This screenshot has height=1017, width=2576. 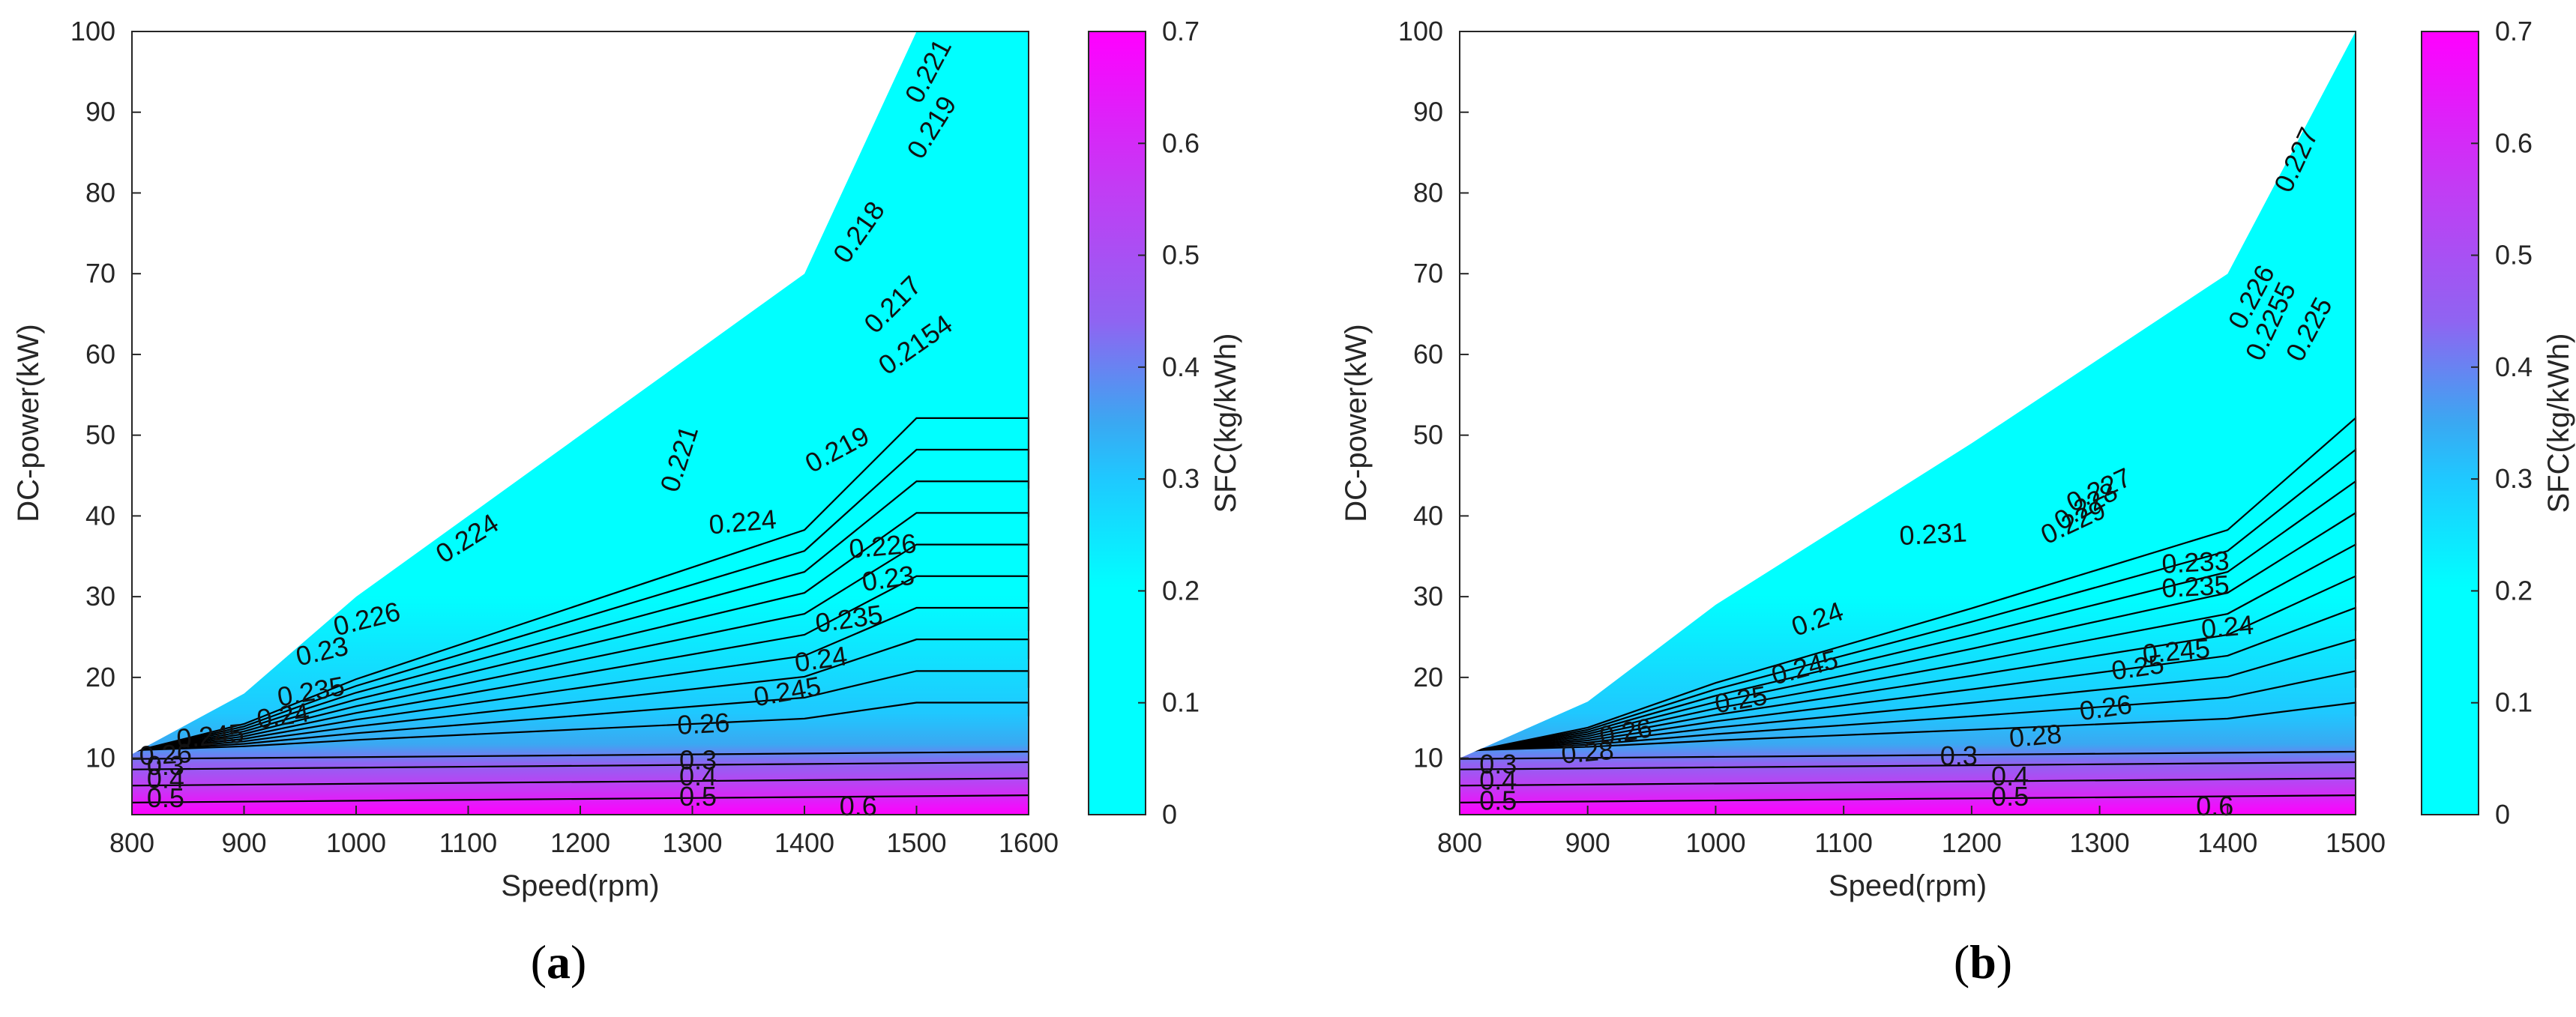 I want to click on colorbar-tick-label: 0.6, so click(x=2514, y=142).